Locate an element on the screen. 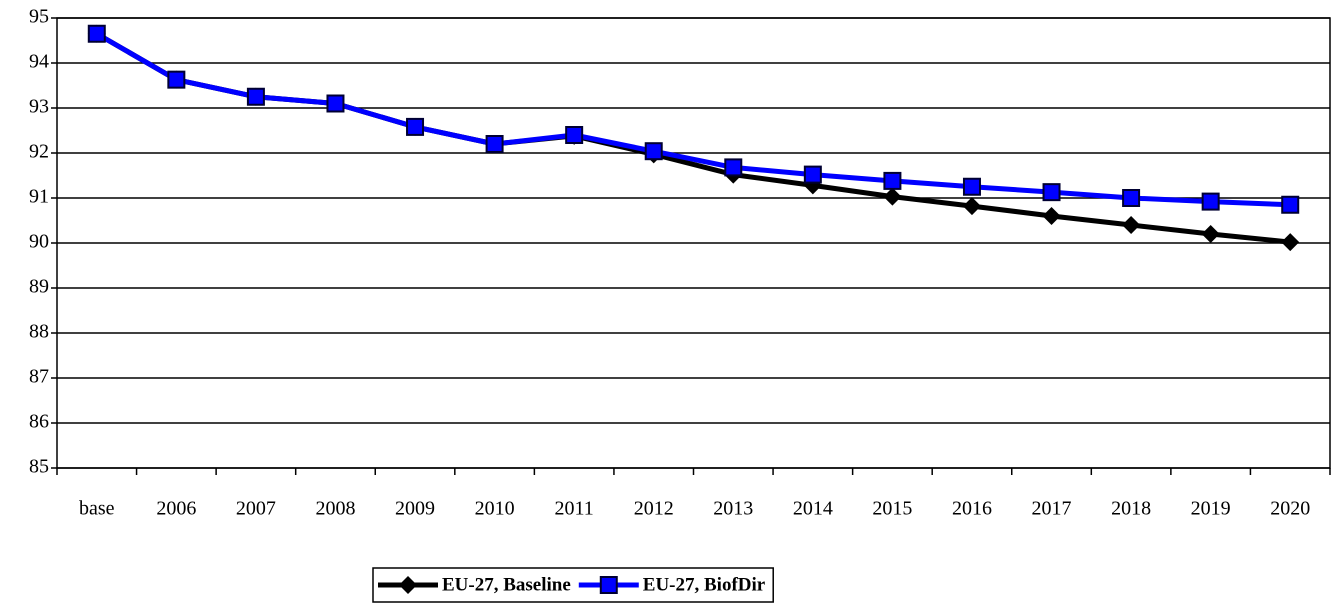 The height and width of the screenshot is (603, 1338). x-tick-label: 2007 is located at coordinates (256, 509).